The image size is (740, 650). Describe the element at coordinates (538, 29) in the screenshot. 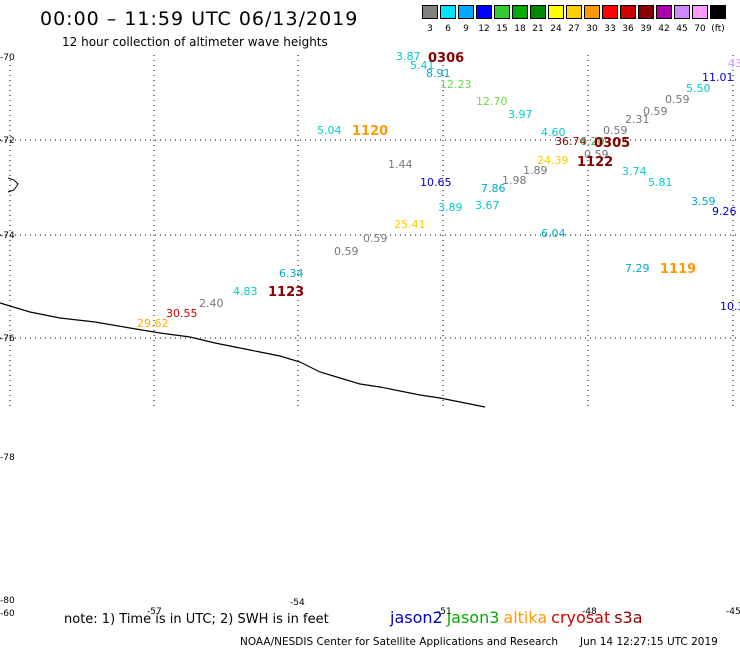

I see `legend-label: 21` at that location.